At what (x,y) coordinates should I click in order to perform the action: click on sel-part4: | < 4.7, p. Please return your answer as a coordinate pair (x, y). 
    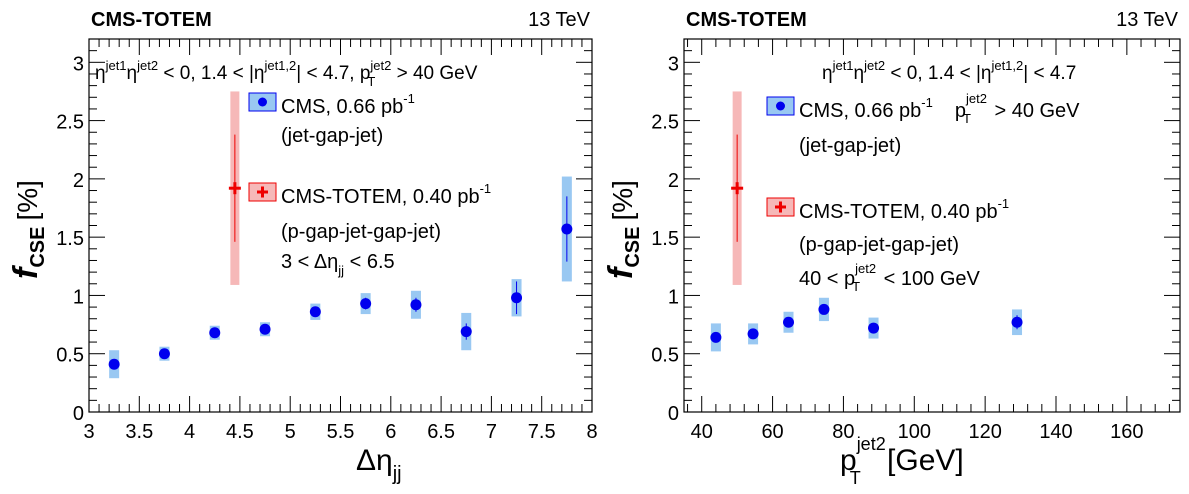
    Looking at the image, I should click on (333, 73).